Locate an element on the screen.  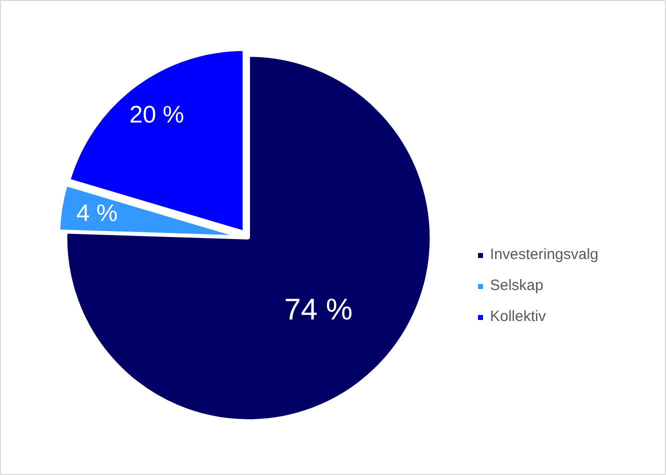
legend-label: Kollektiv is located at coordinates (518, 316).